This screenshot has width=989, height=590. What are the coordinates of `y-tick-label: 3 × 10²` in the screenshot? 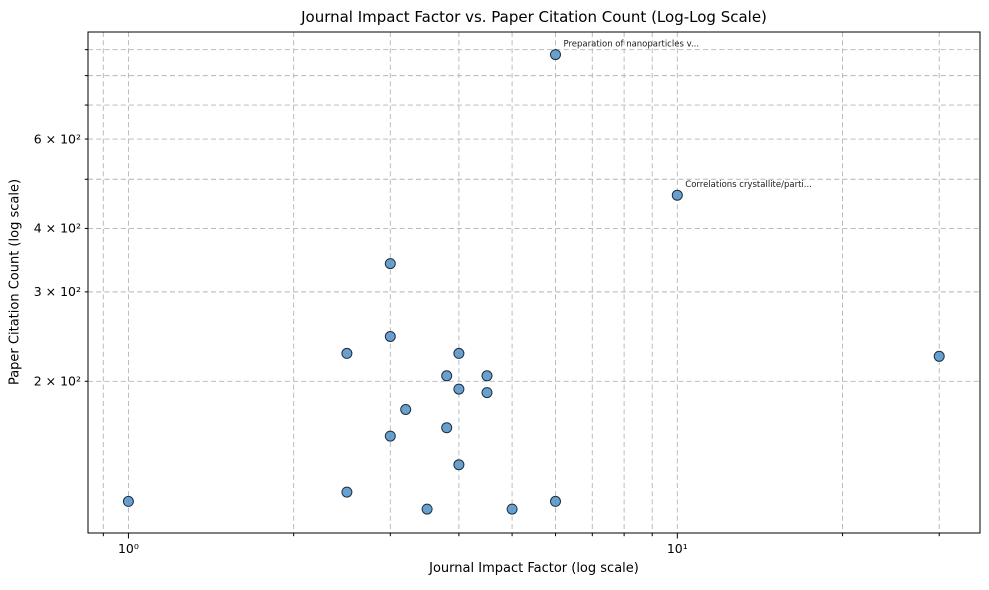 It's located at (57, 291).